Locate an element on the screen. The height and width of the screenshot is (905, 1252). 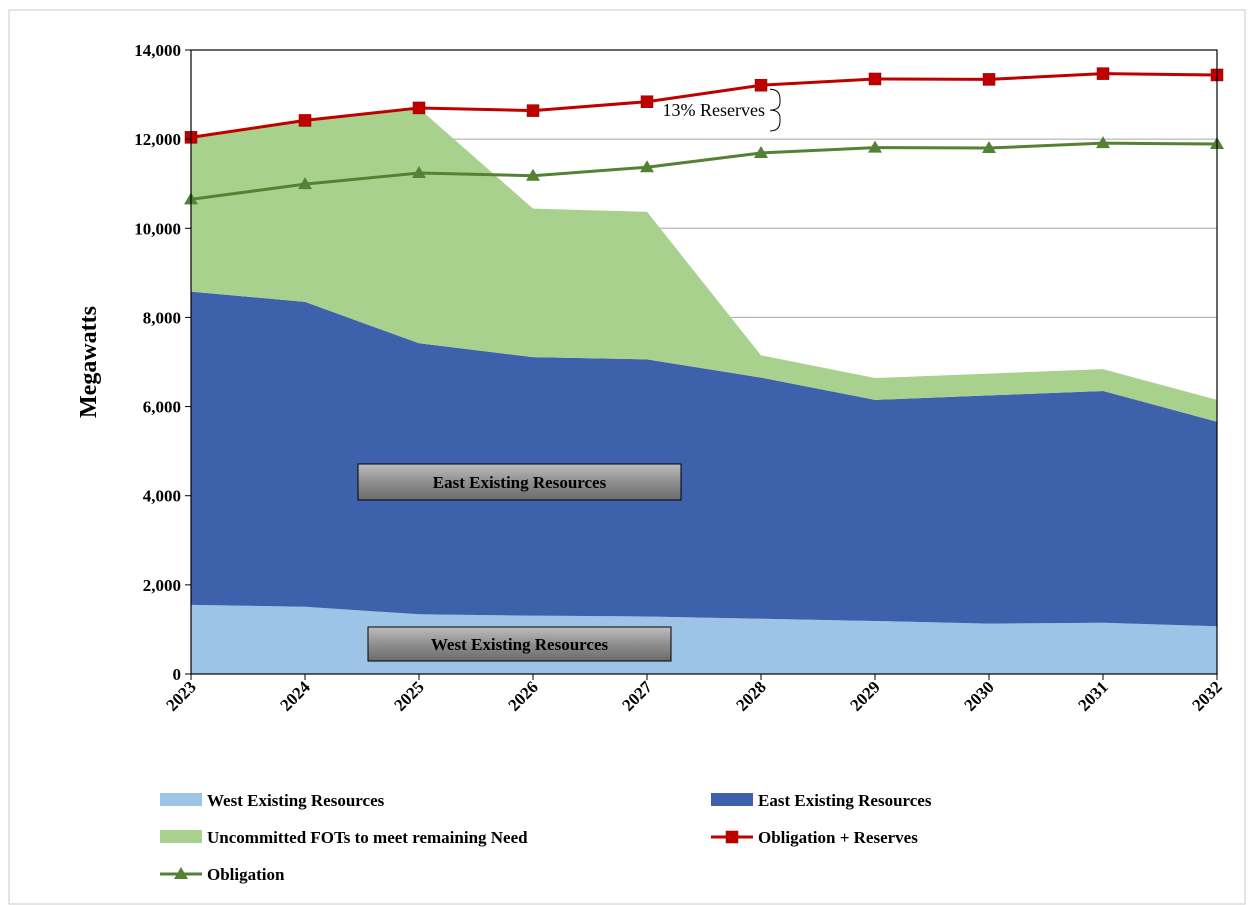
legend-label-0: West Existing Resources is located at coordinates (296, 800).